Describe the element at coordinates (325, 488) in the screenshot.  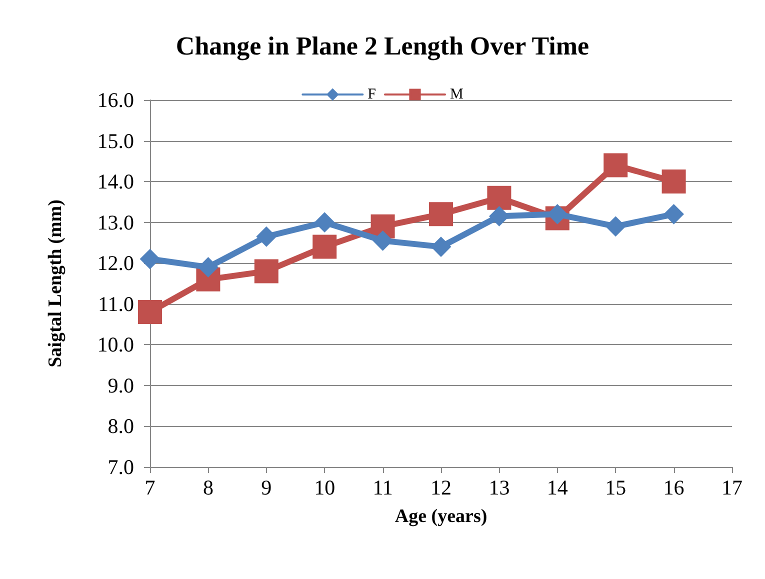
I see `x-tick-label: 10` at that location.